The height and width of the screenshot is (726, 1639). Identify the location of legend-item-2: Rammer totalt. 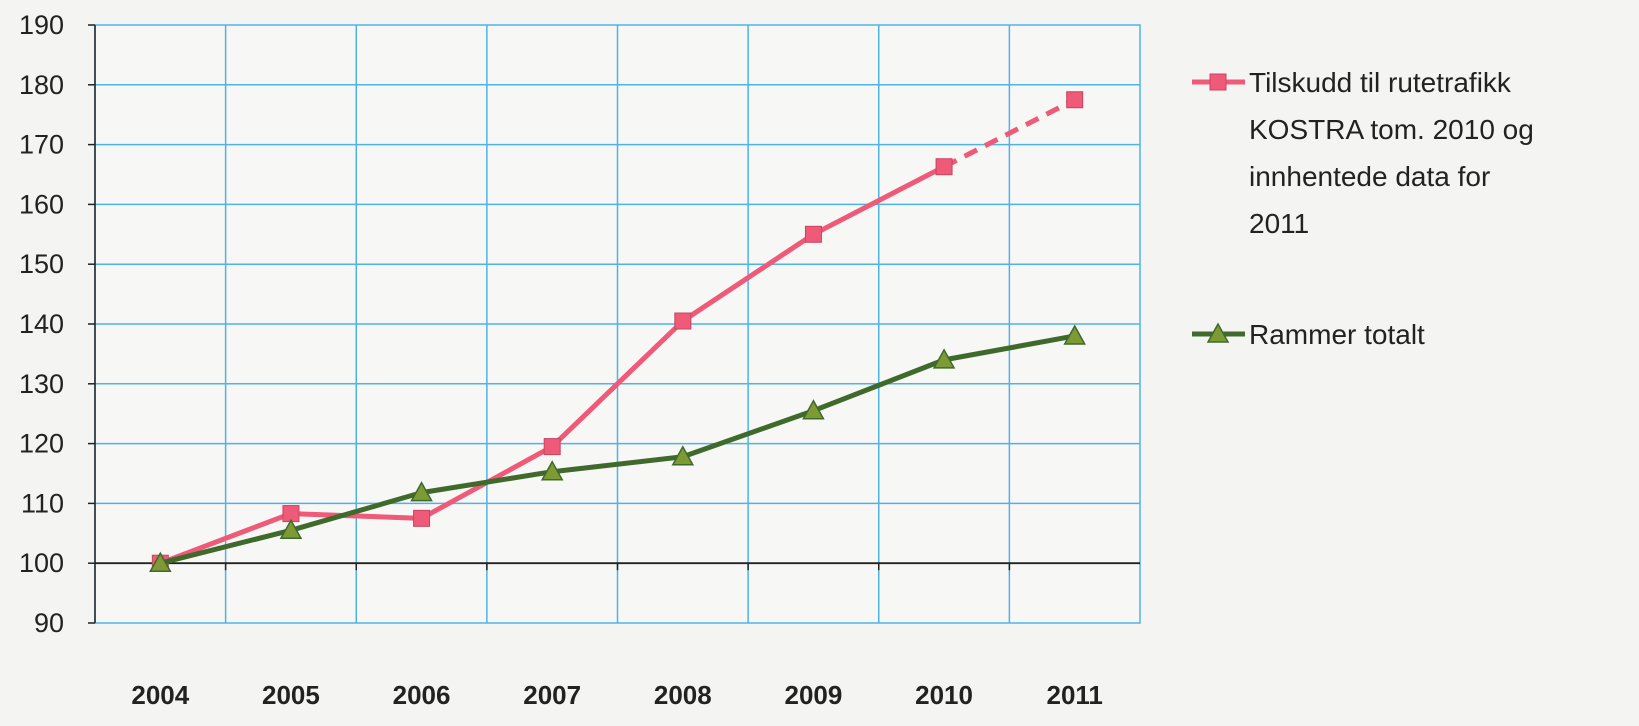
(1308, 334).